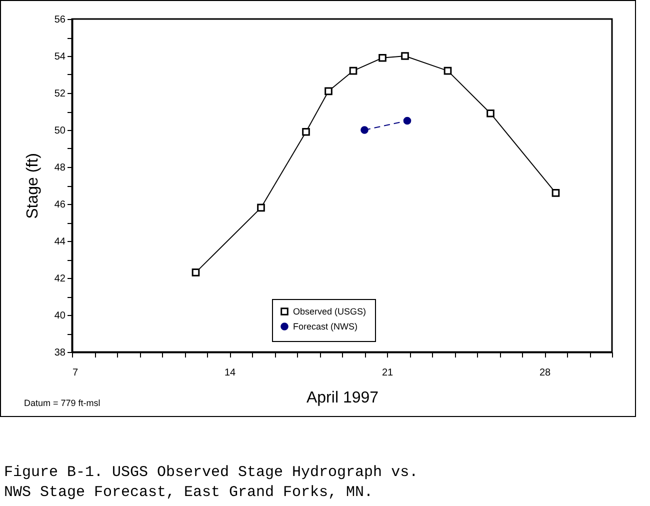  What do you see at coordinates (60, 279) in the screenshot?
I see `y-tick-label: 42` at bounding box center [60, 279].